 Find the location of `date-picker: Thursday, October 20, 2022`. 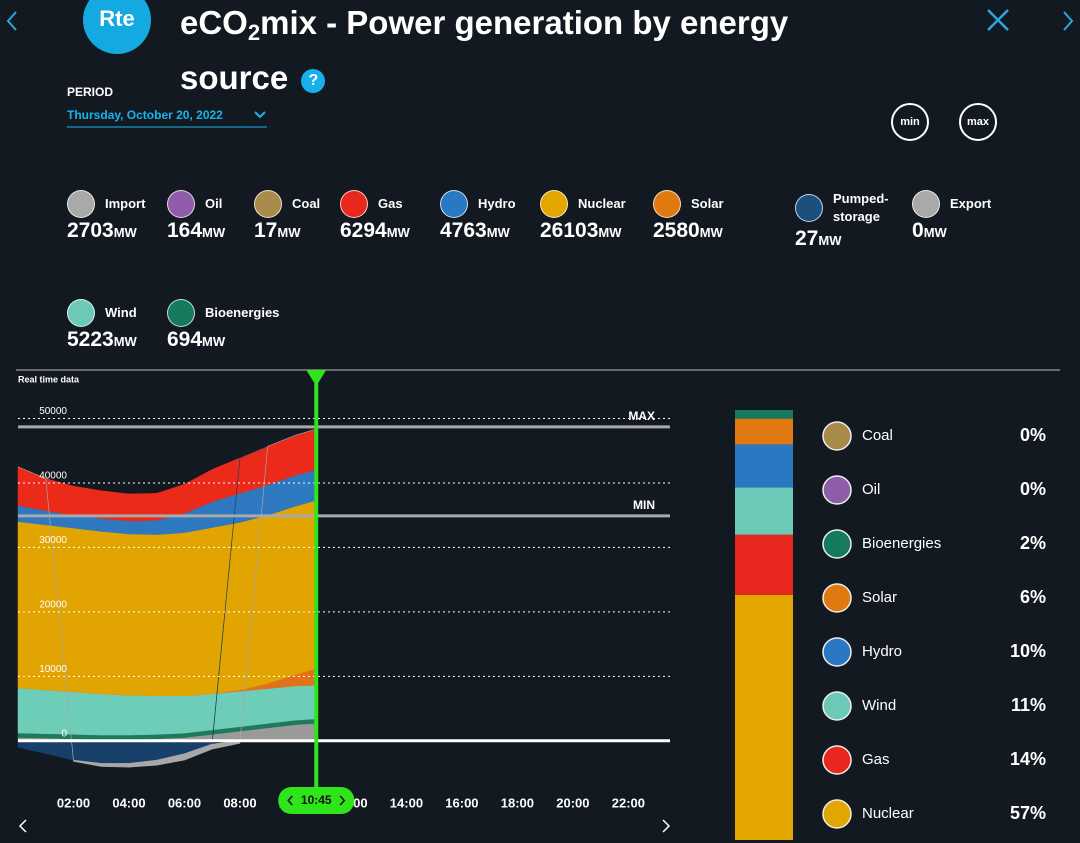

date-picker: Thursday, October 20, 2022 is located at coordinates (167, 118).